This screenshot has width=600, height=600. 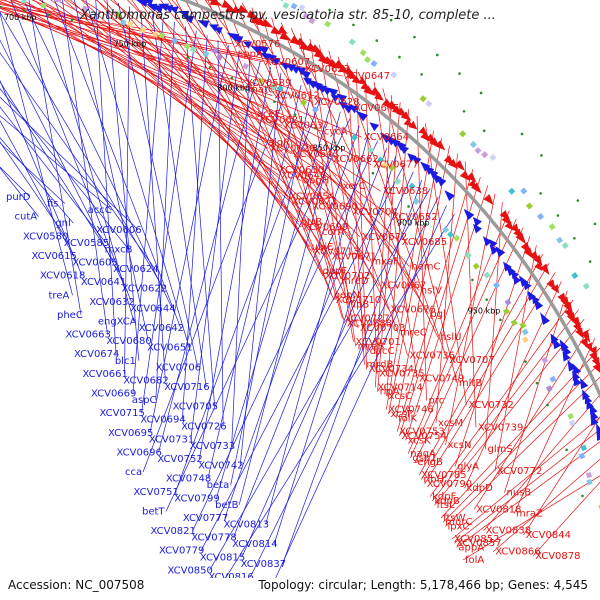 What do you see at coordinates (385, 261) in the screenshot?
I see `gene-label-plus: mxaF` at bounding box center [385, 261].